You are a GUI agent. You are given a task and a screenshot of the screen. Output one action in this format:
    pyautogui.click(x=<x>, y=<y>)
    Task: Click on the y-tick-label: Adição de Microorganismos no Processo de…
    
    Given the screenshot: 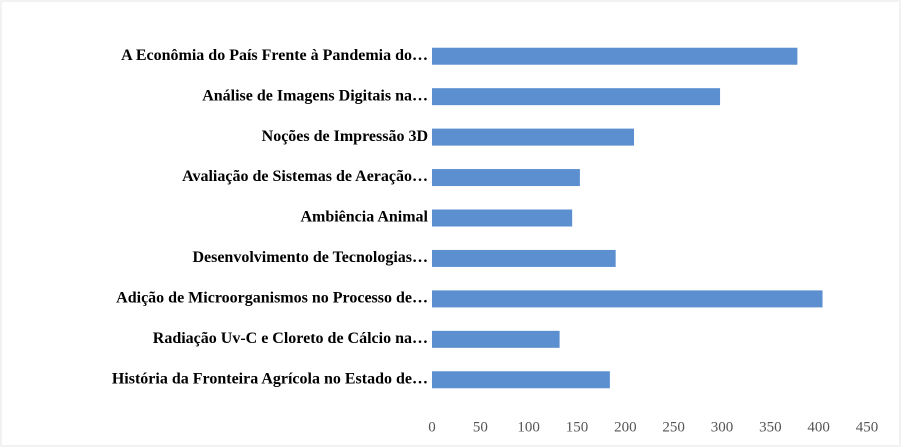 What is the action you would take?
    pyautogui.click(x=272, y=298)
    